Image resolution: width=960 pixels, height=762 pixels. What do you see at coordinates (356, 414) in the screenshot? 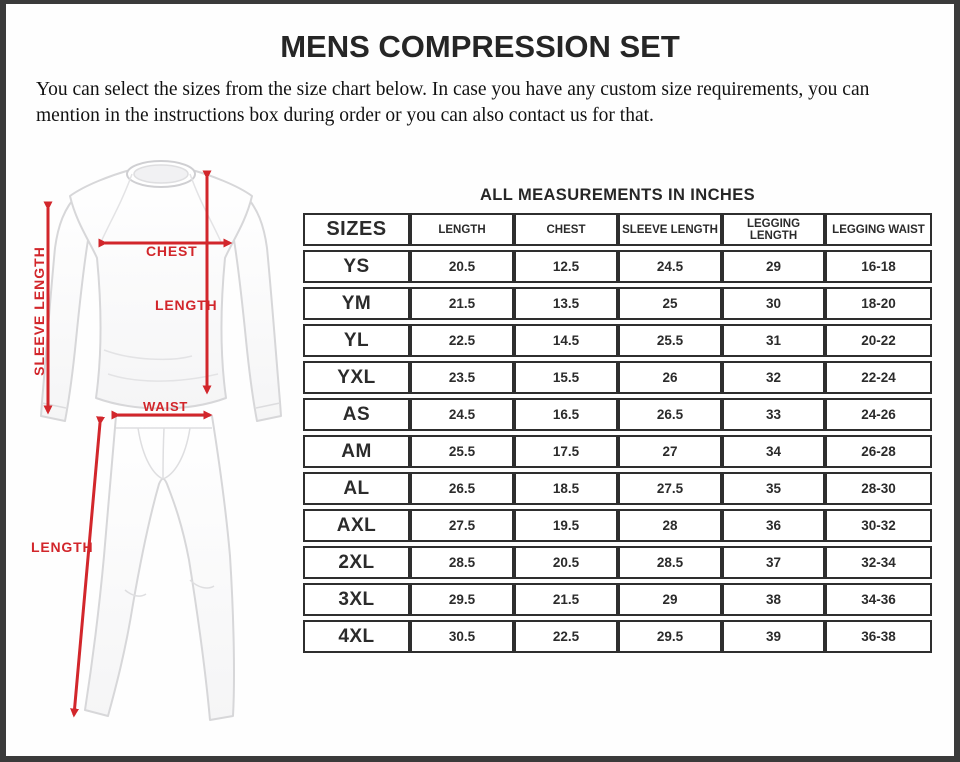
I see `size-cell: AS` at bounding box center [356, 414].